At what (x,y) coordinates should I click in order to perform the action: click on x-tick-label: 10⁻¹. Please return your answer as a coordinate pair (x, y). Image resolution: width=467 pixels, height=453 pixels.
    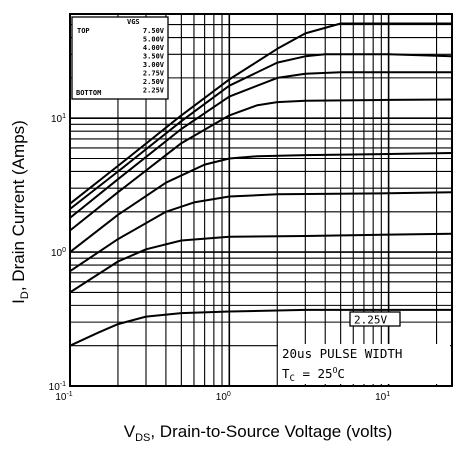
    Looking at the image, I should click on (63, 397).